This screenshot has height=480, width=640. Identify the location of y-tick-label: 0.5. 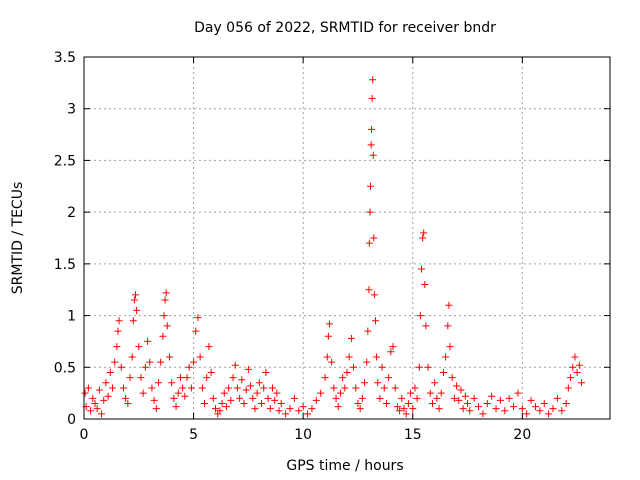
(65, 368).